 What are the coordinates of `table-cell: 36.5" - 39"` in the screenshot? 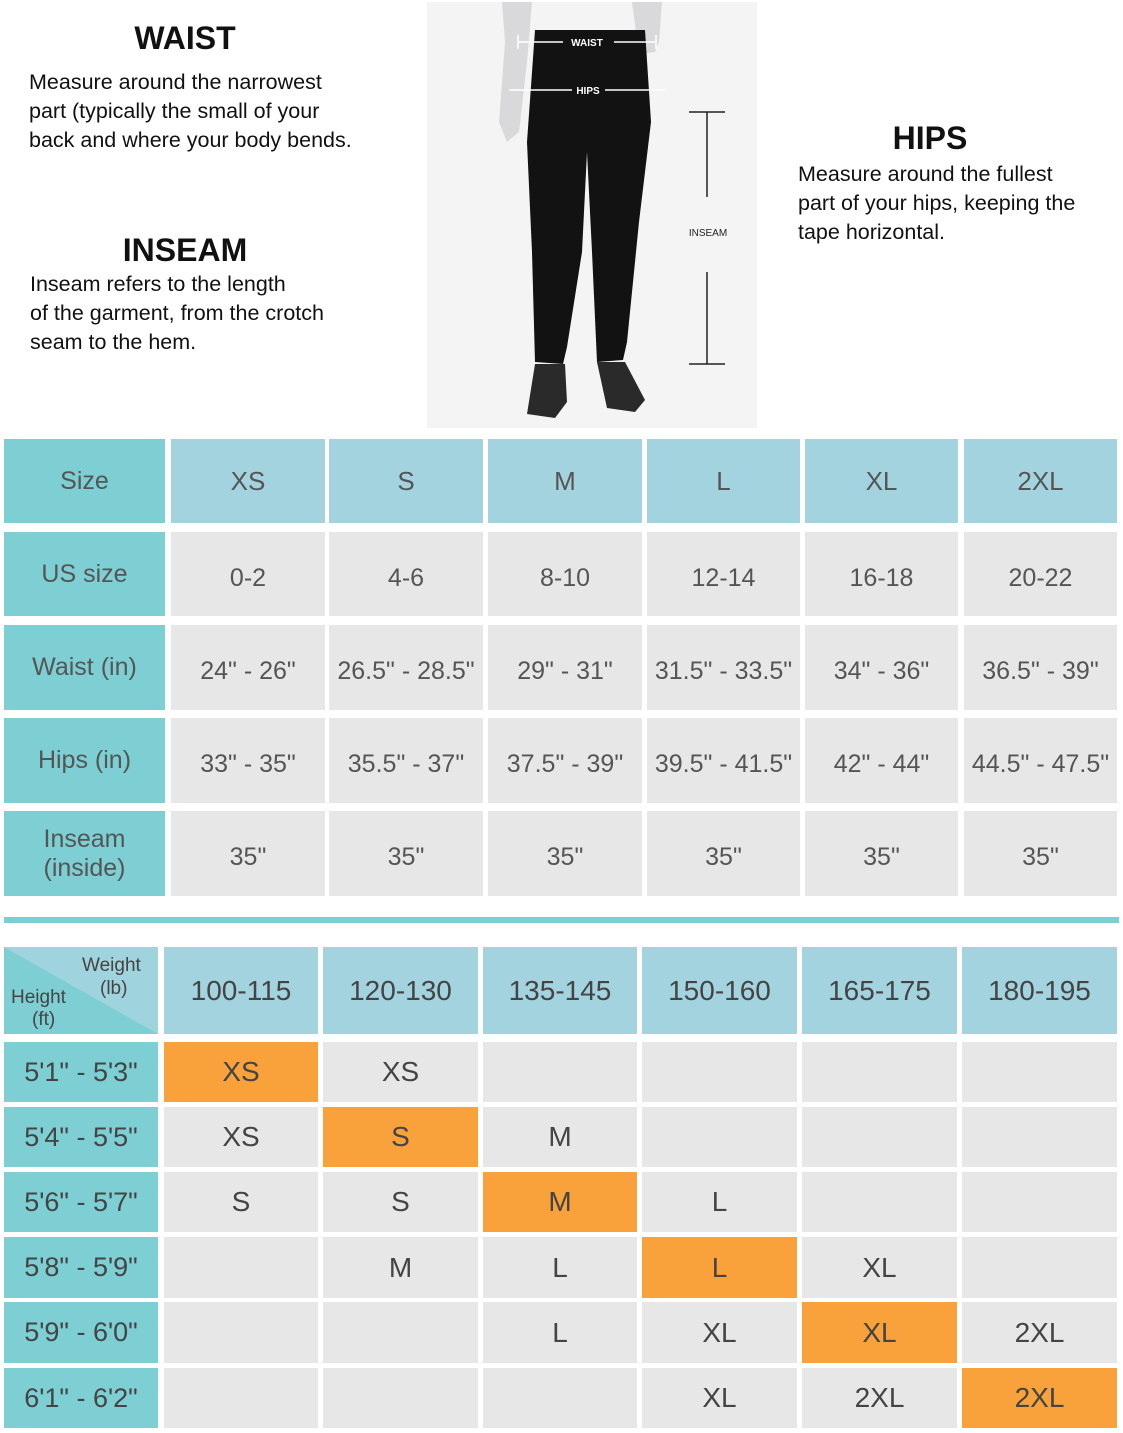 It's located at (1040, 667).